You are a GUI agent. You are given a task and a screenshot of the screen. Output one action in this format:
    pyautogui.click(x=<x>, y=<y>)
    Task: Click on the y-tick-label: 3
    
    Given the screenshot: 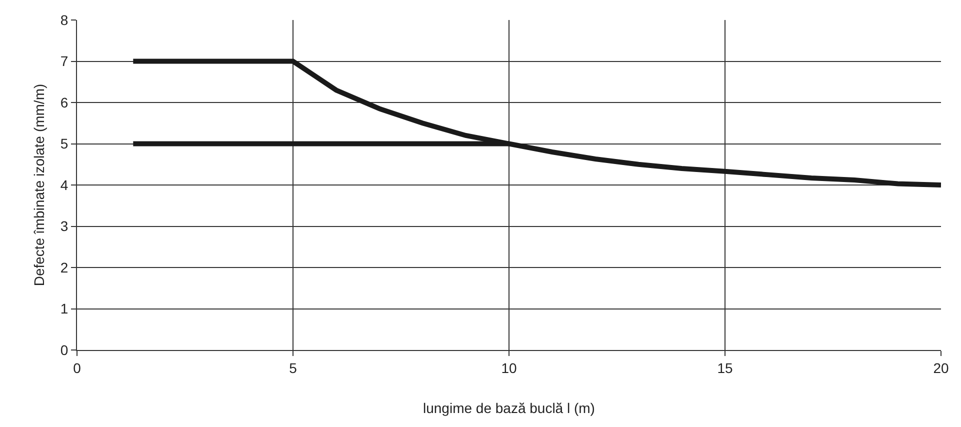 What is the action you would take?
    pyautogui.click(x=64, y=226)
    